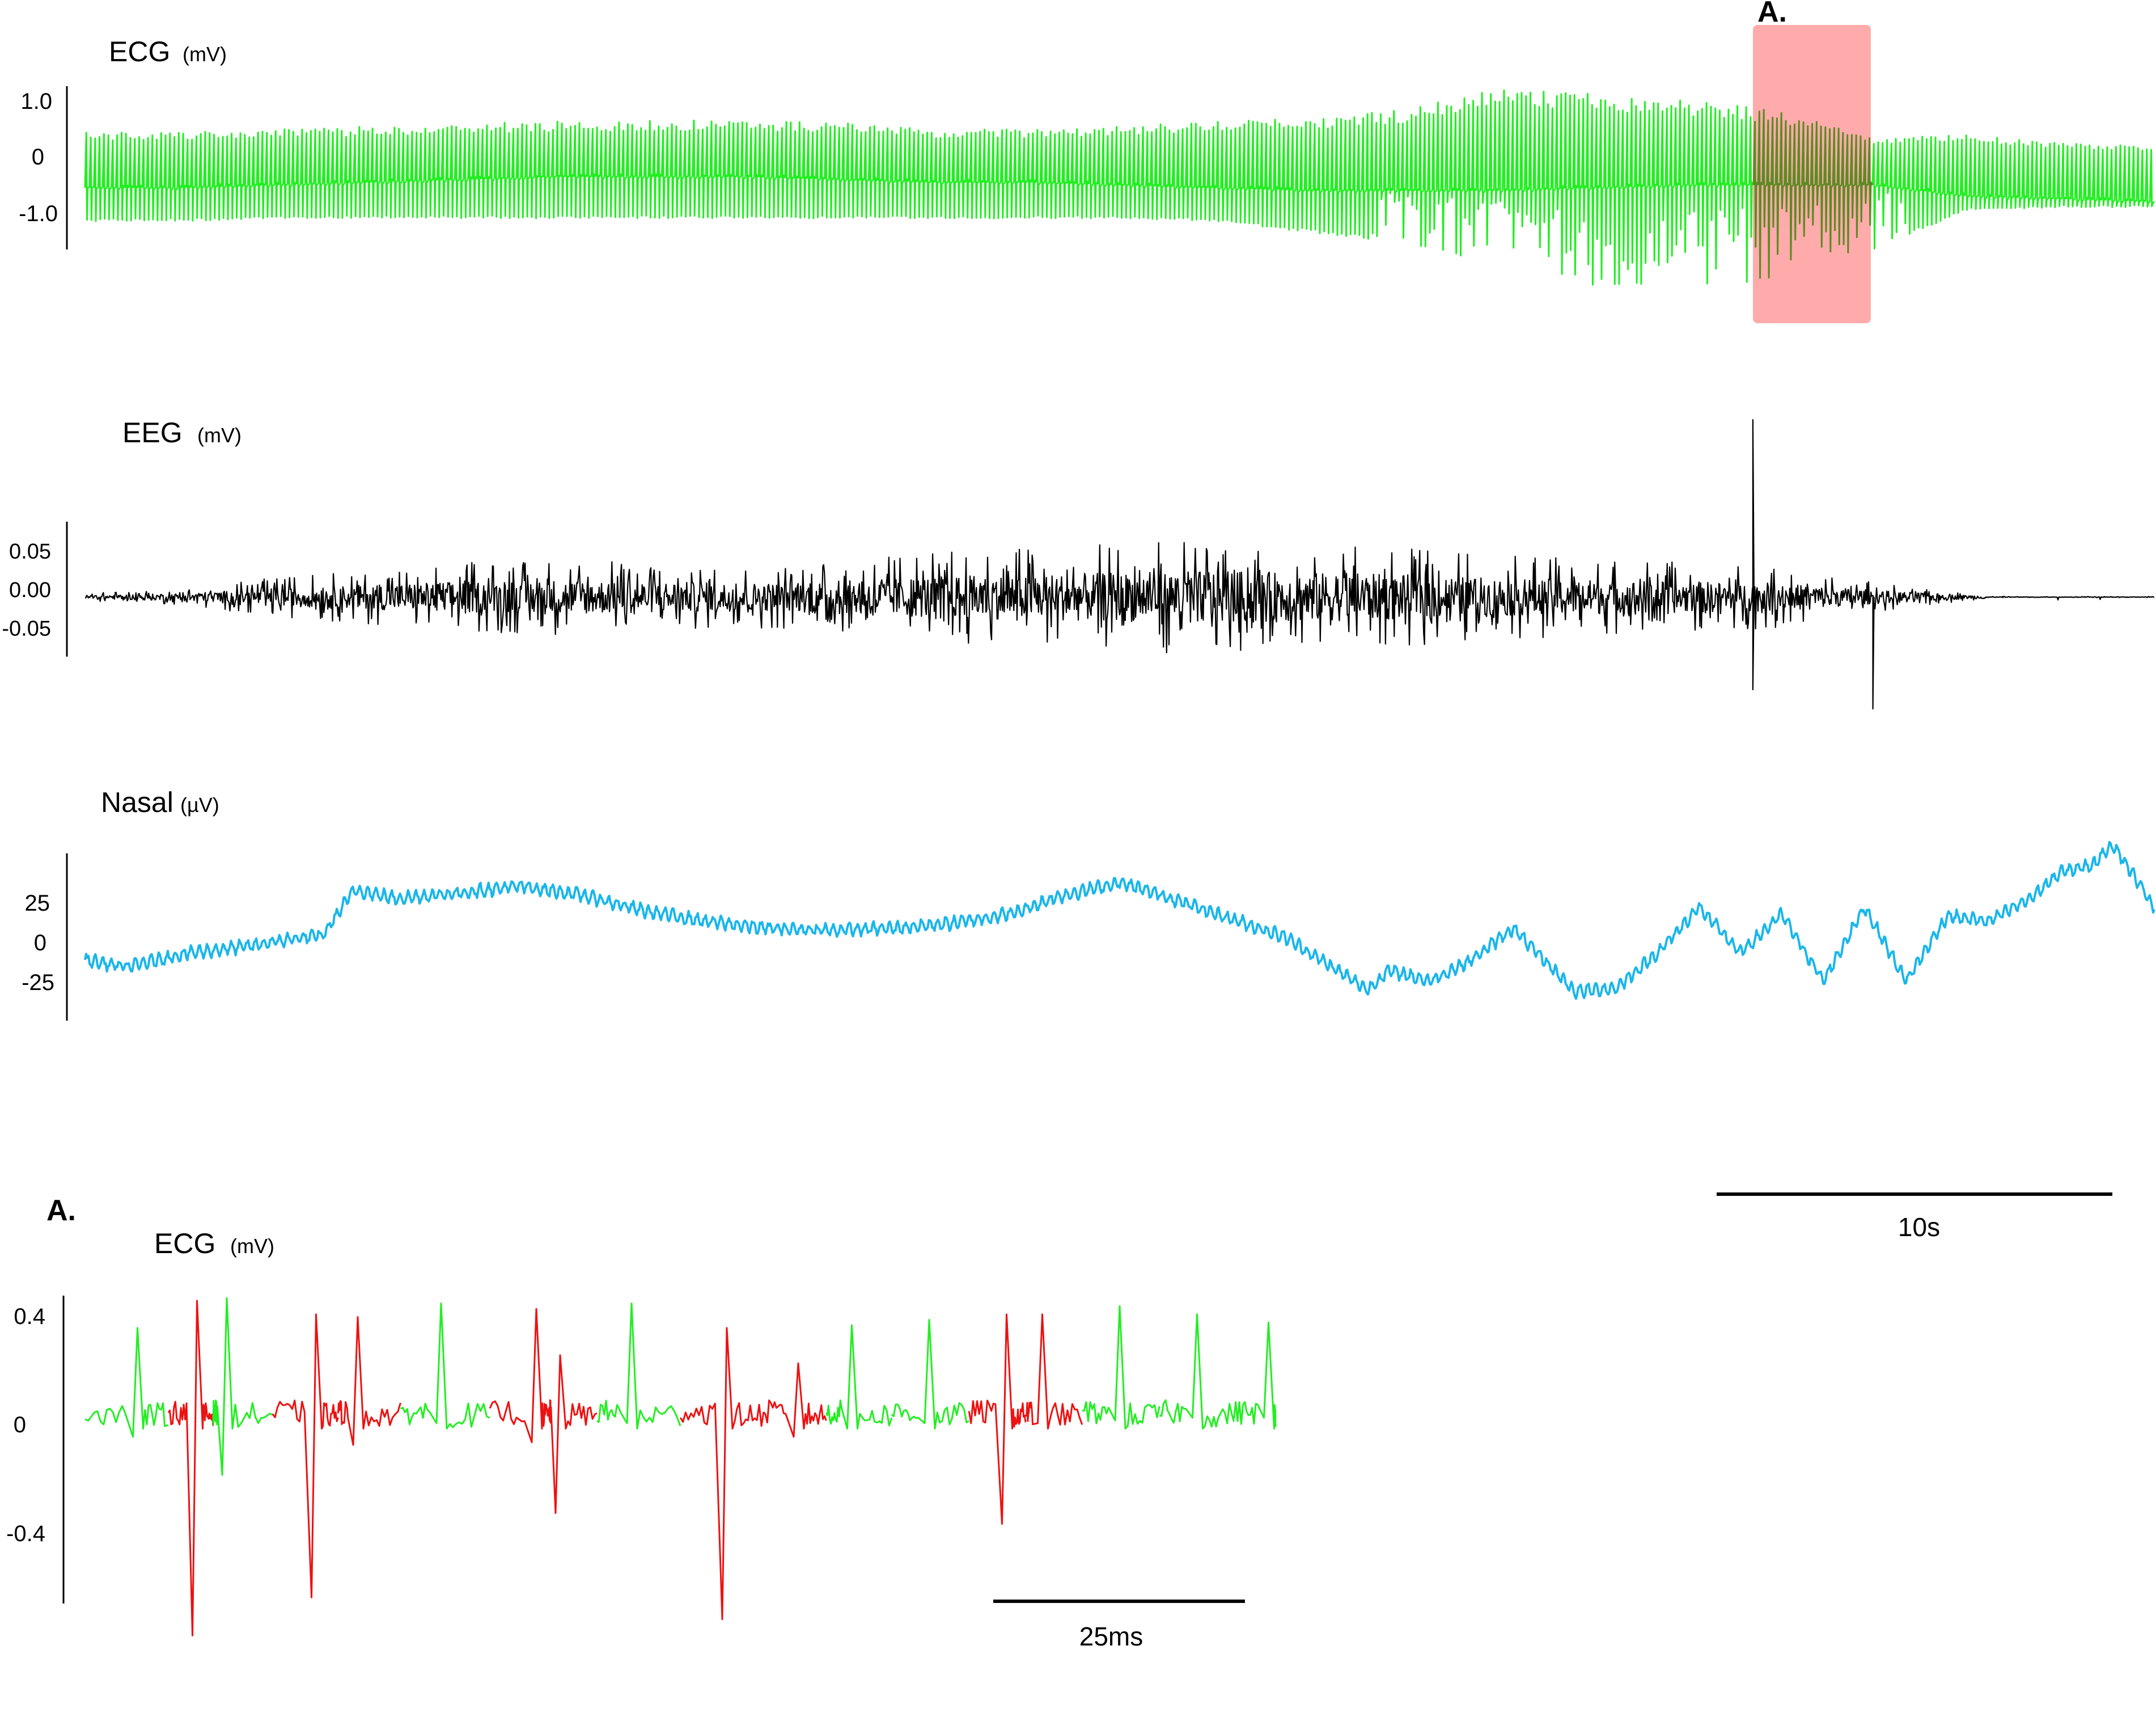 Image resolution: width=2156 pixels, height=1726 pixels. I want to click on zoom-tick-label: -0.4, so click(25, 1534).